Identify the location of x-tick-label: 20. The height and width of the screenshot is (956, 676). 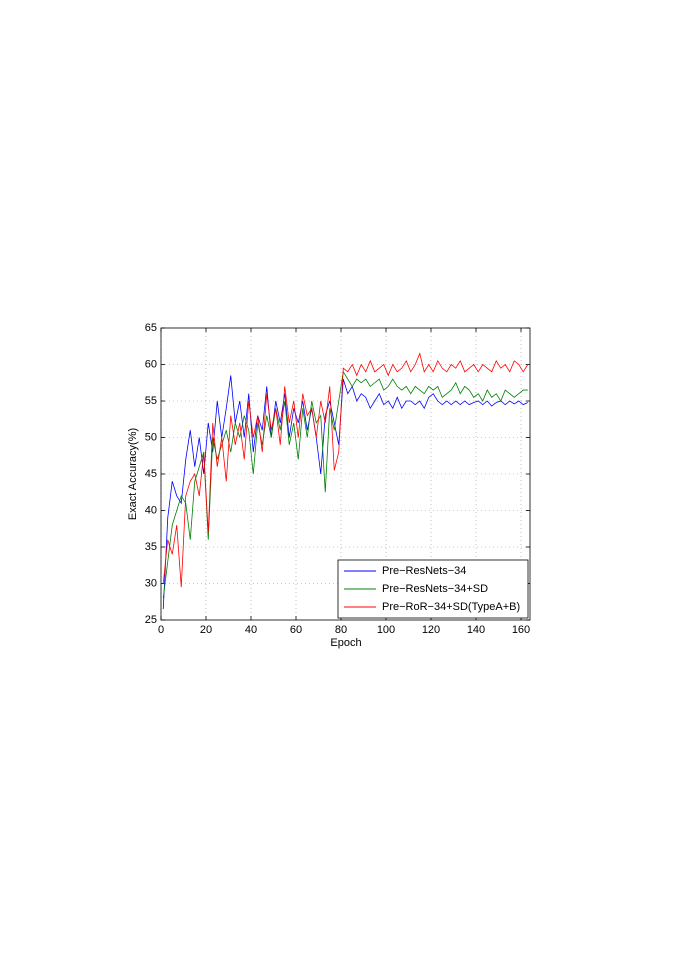
(206, 630).